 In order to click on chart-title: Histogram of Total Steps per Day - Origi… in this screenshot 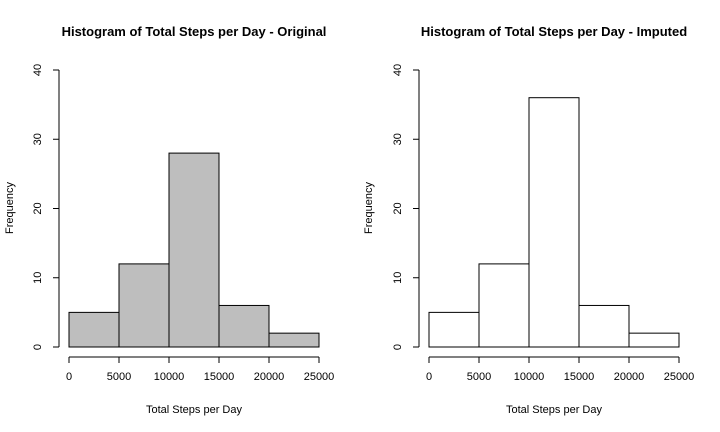, I will do `click(194, 31)`.